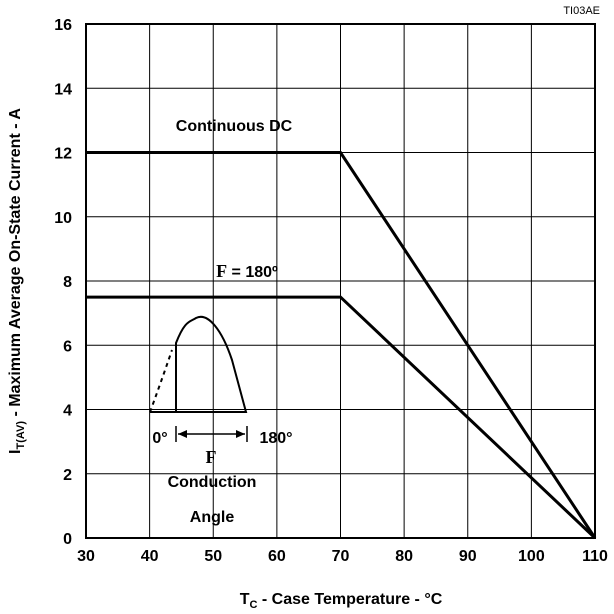 This screenshot has width=614, height=614. I want to click on angle-label: Angle, so click(212, 517).